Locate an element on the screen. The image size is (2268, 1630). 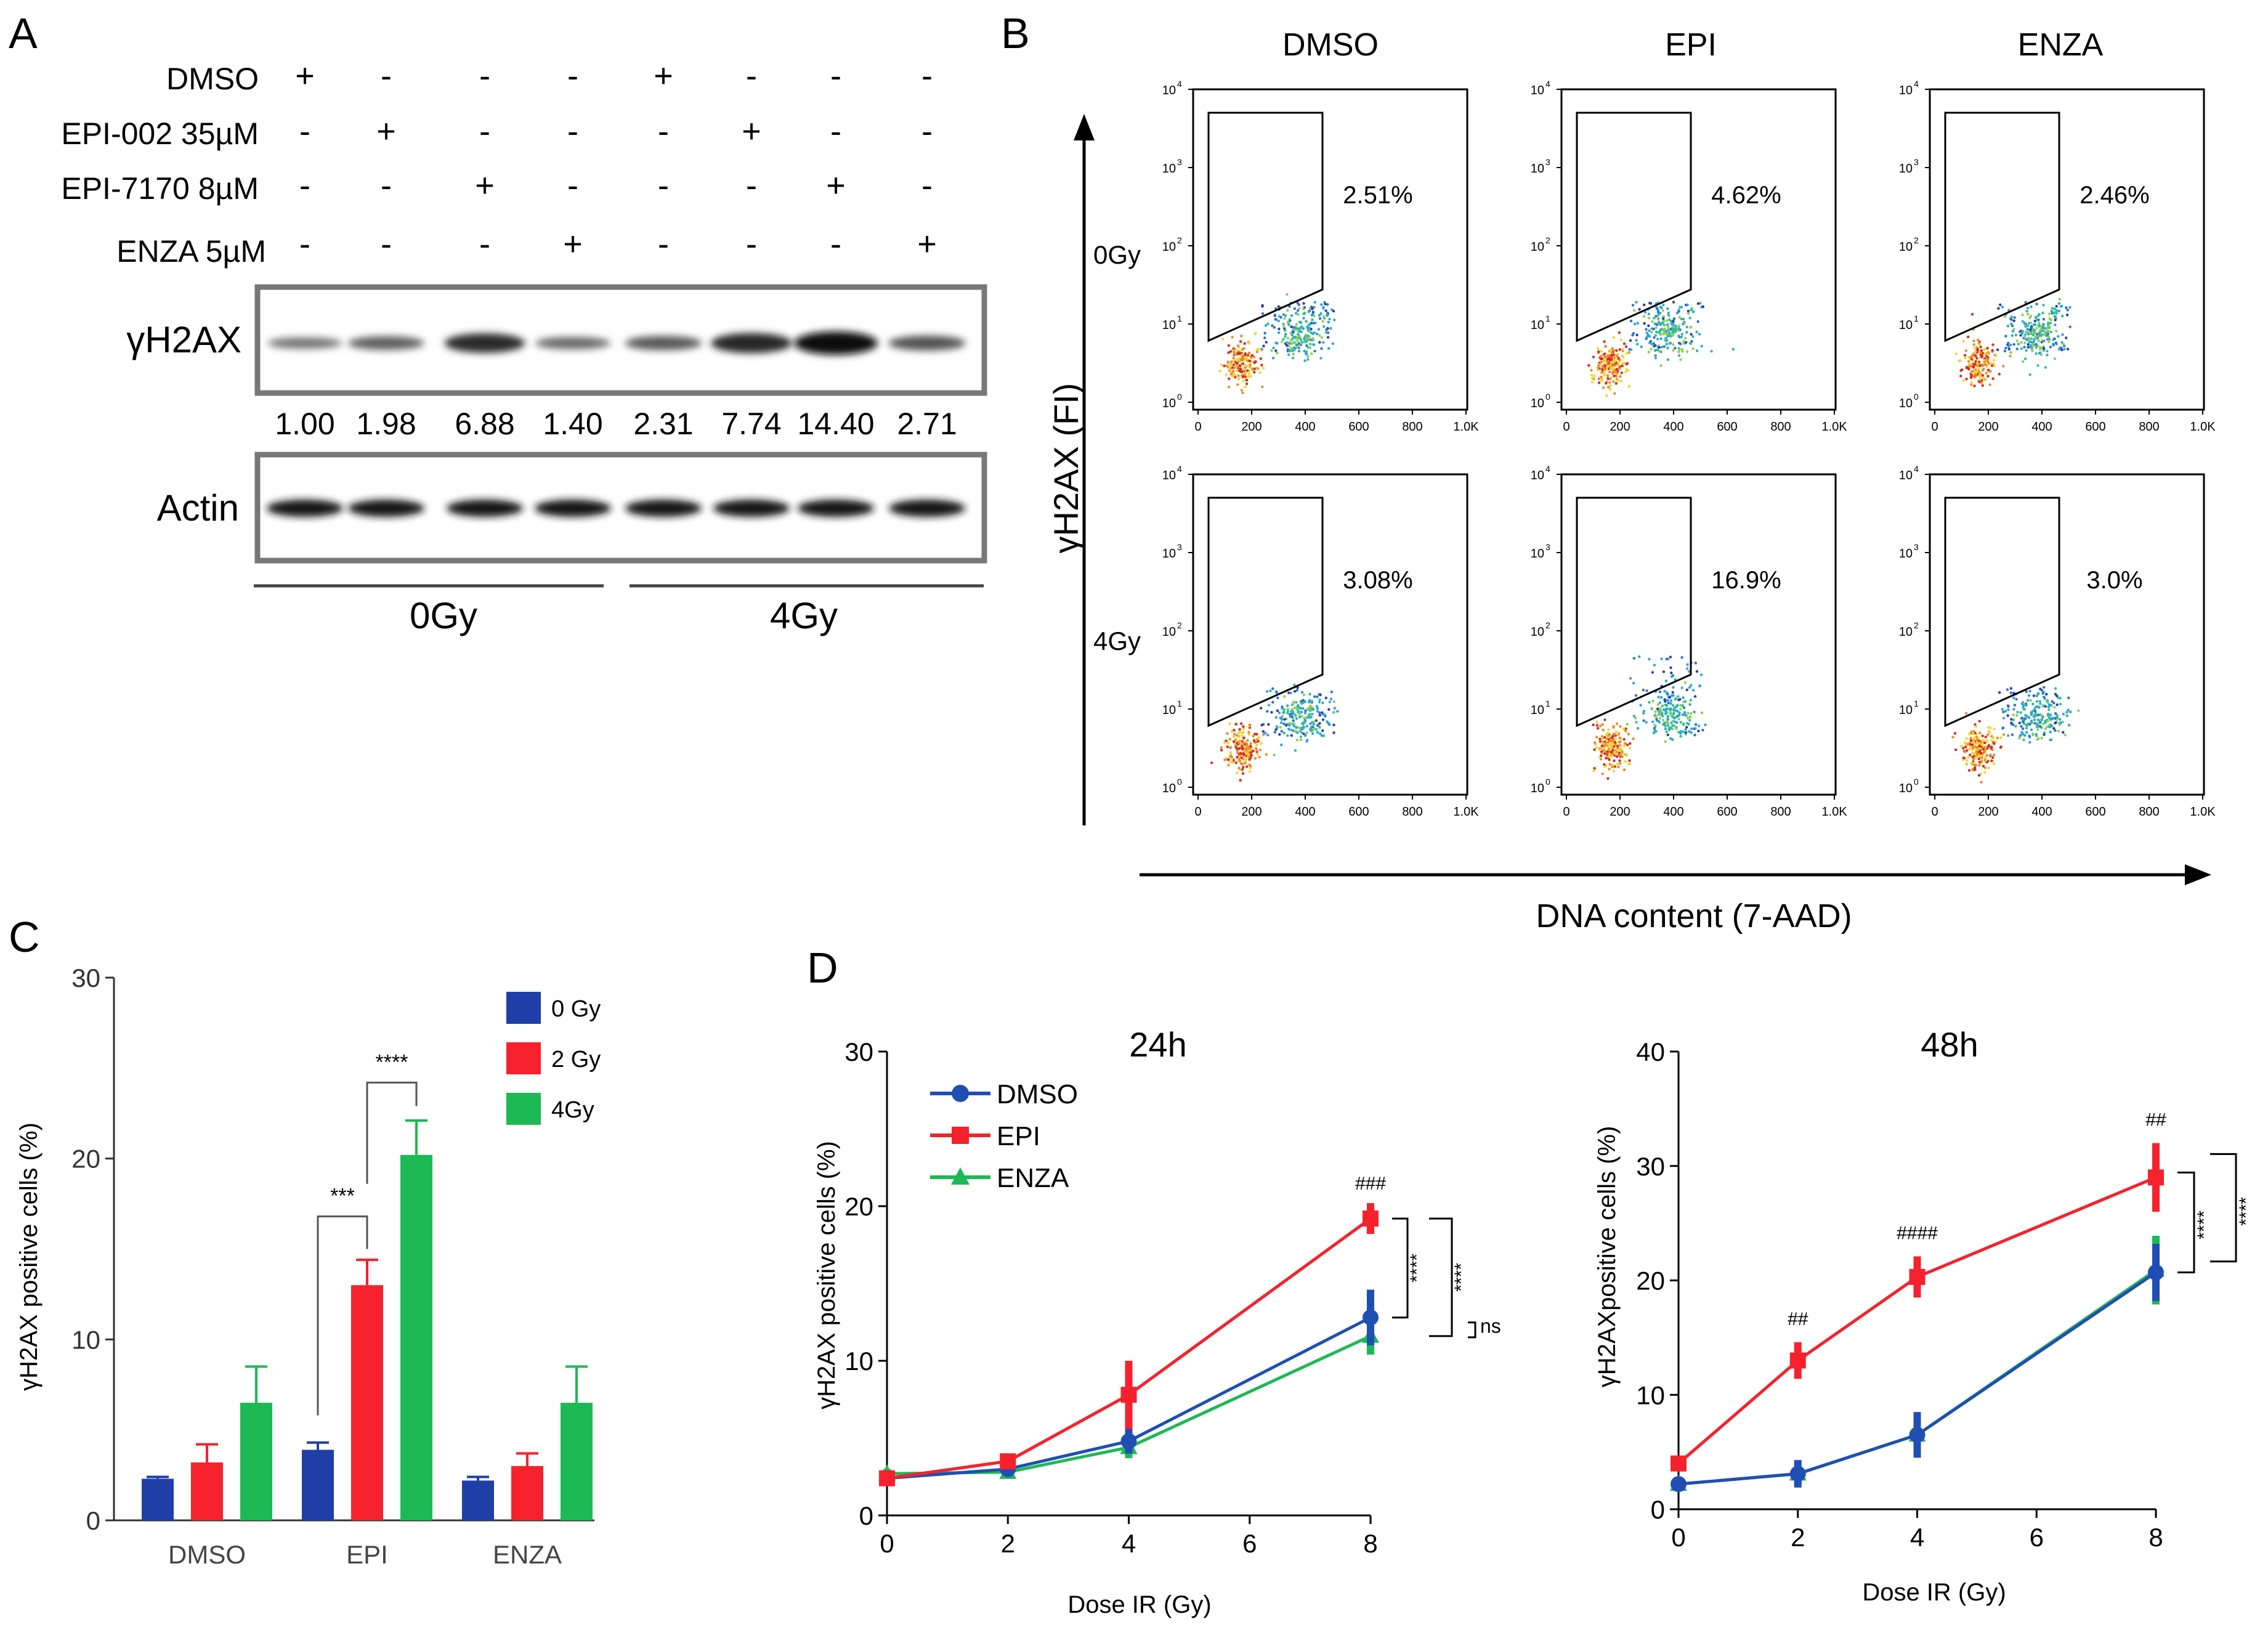
flow-y-tick-exponent: 4 is located at coordinates (1180, 469).